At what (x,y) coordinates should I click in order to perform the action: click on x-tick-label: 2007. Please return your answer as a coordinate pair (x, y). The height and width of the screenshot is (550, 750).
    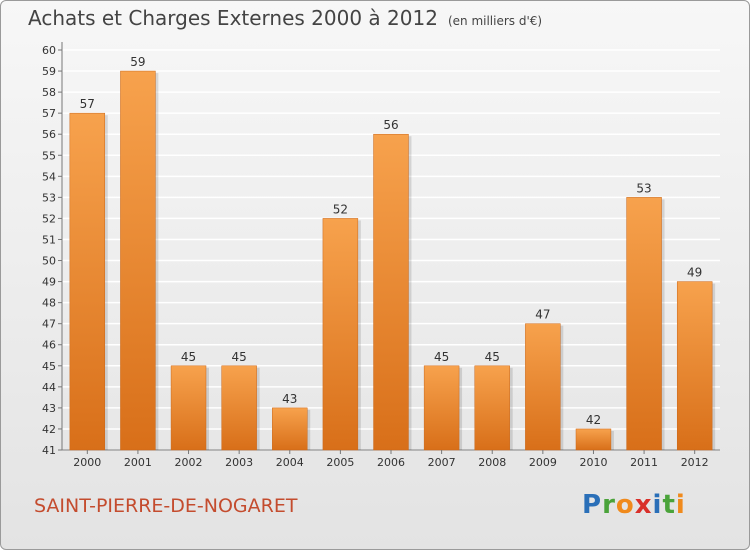
    Looking at the image, I should click on (442, 462).